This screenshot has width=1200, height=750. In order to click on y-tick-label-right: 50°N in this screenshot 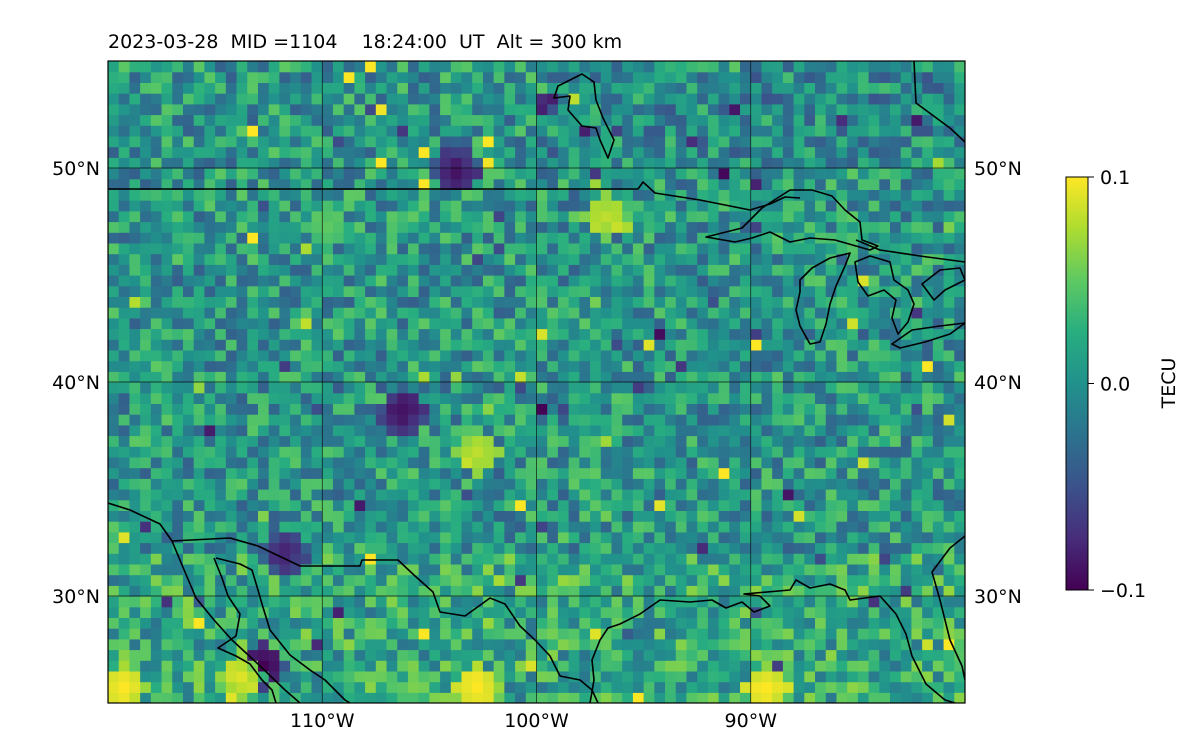, I will do `click(998, 169)`.